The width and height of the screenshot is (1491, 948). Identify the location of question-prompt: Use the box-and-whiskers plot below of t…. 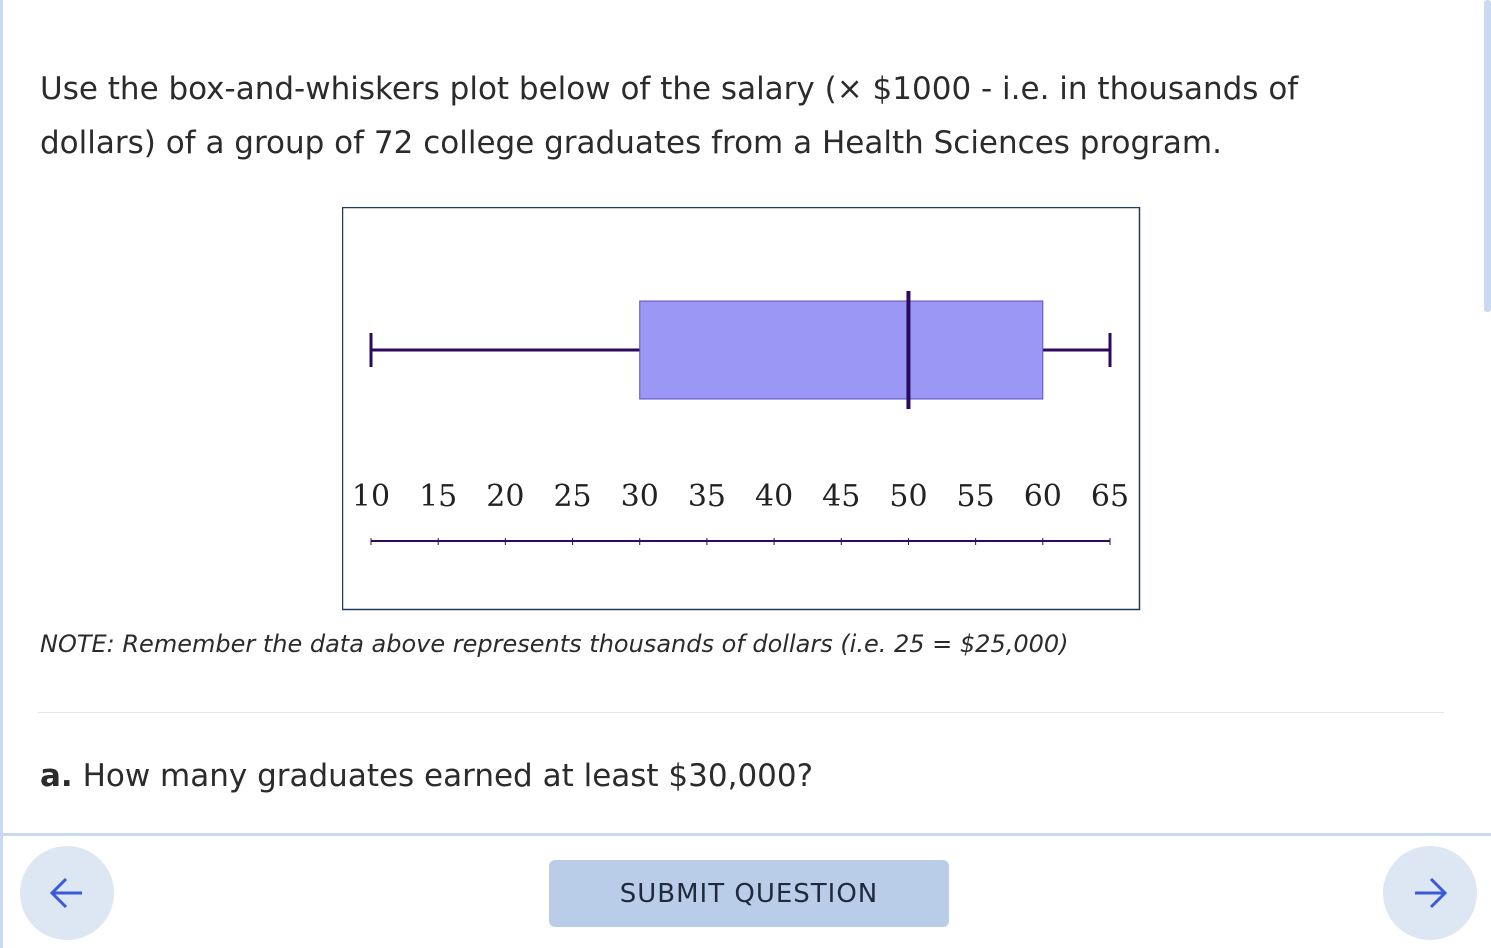
(669, 116).